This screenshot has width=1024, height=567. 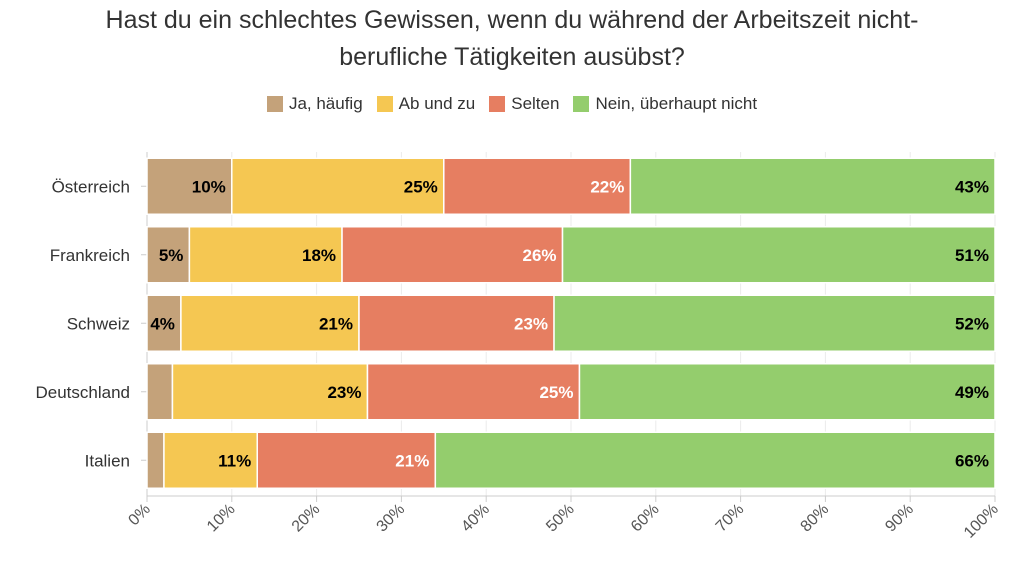 What do you see at coordinates (139, 515) in the screenshot?
I see `x-tick-label: 0%` at bounding box center [139, 515].